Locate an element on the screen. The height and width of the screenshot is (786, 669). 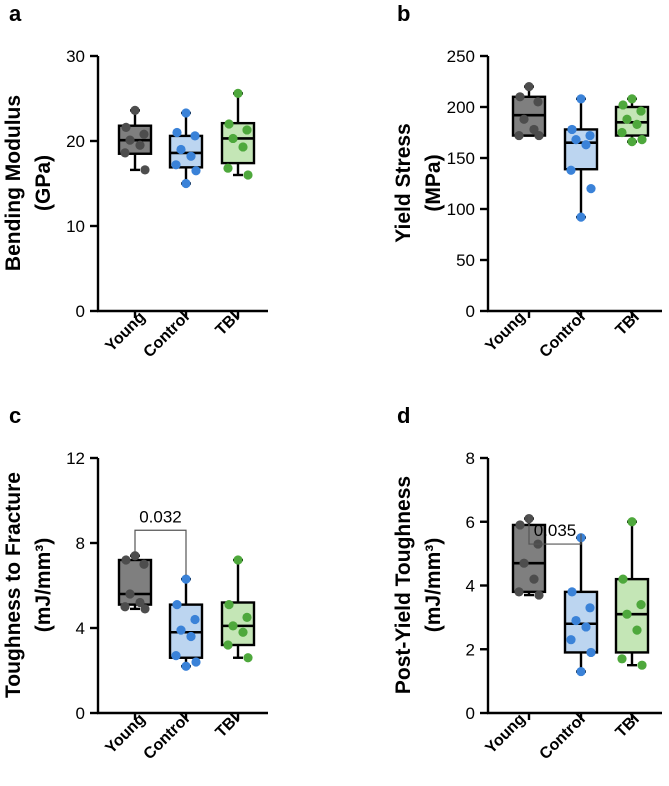
y-axis-label: Bending Modulus is located at coordinates (13, 183).